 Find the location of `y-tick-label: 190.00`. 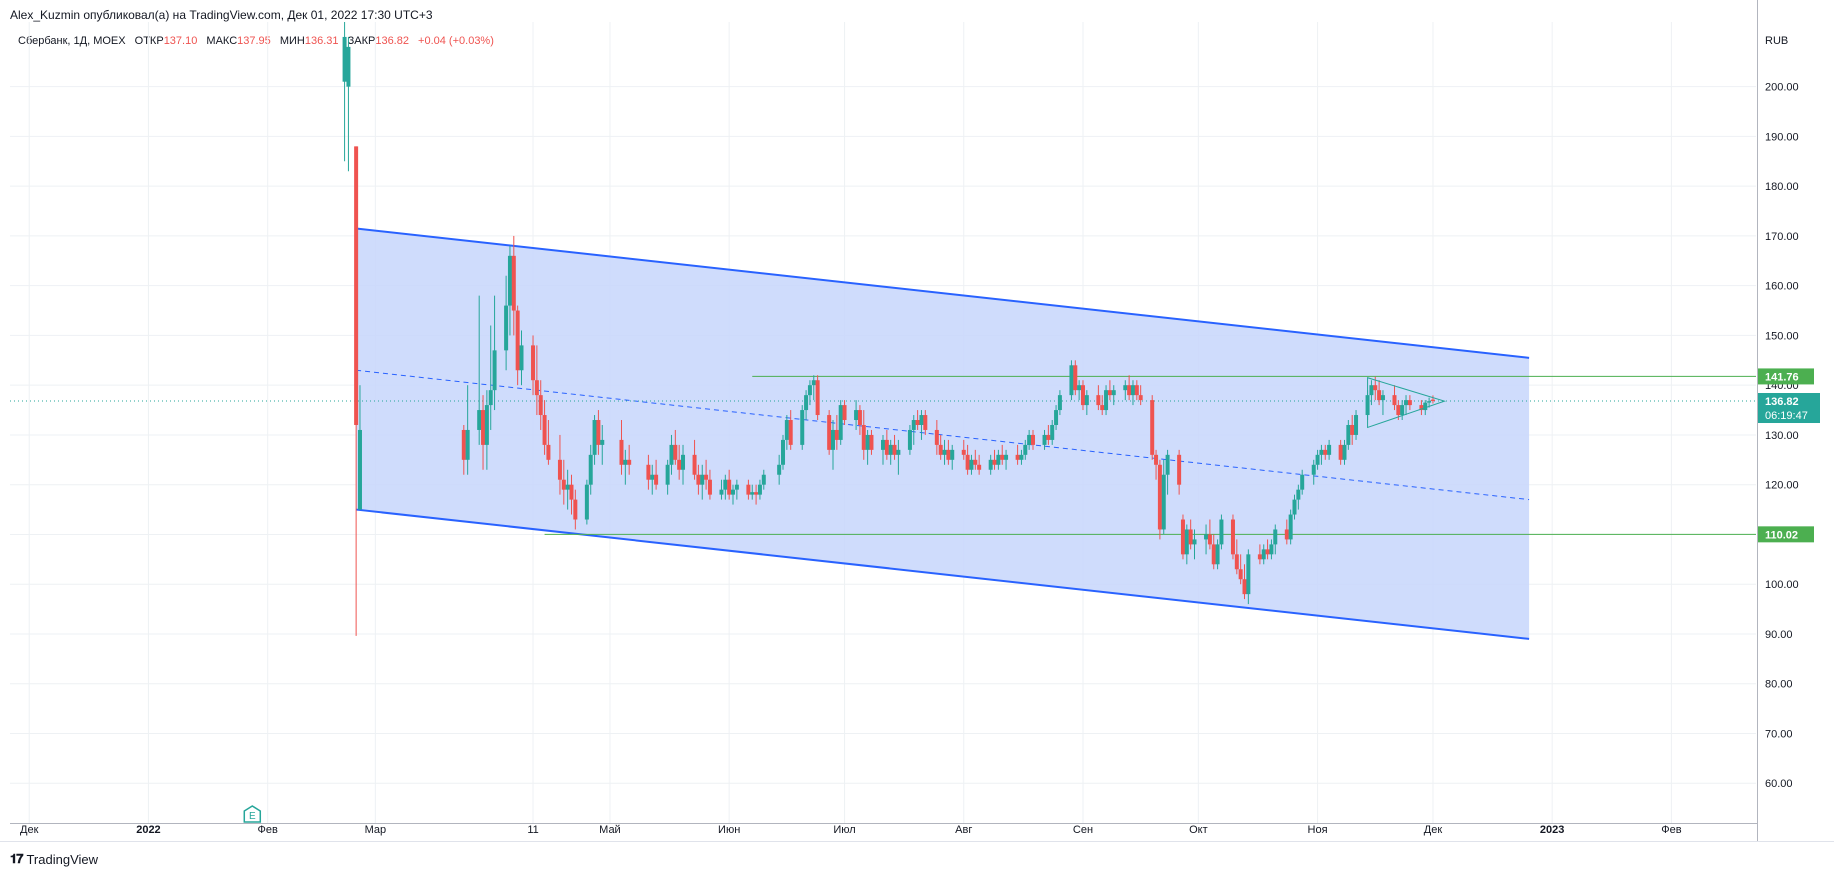

y-tick-label: 190.00 is located at coordinates (1782, 137).